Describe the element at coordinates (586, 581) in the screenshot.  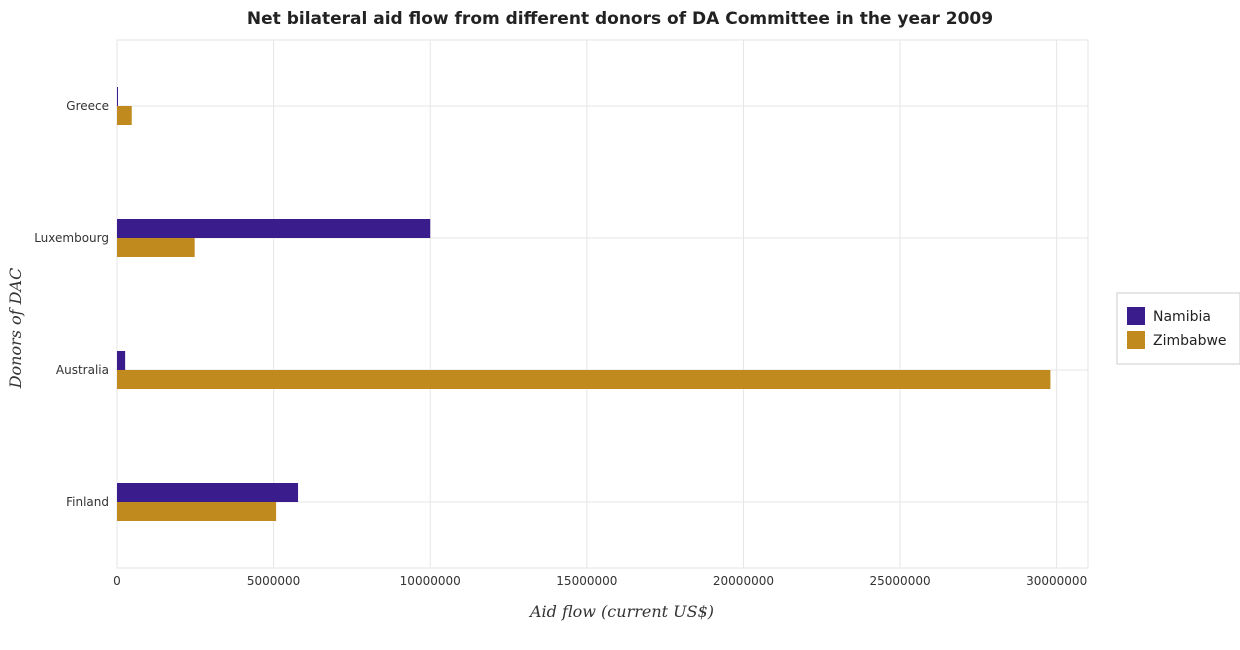
I see `x-tick-label: 15000000` at that location.